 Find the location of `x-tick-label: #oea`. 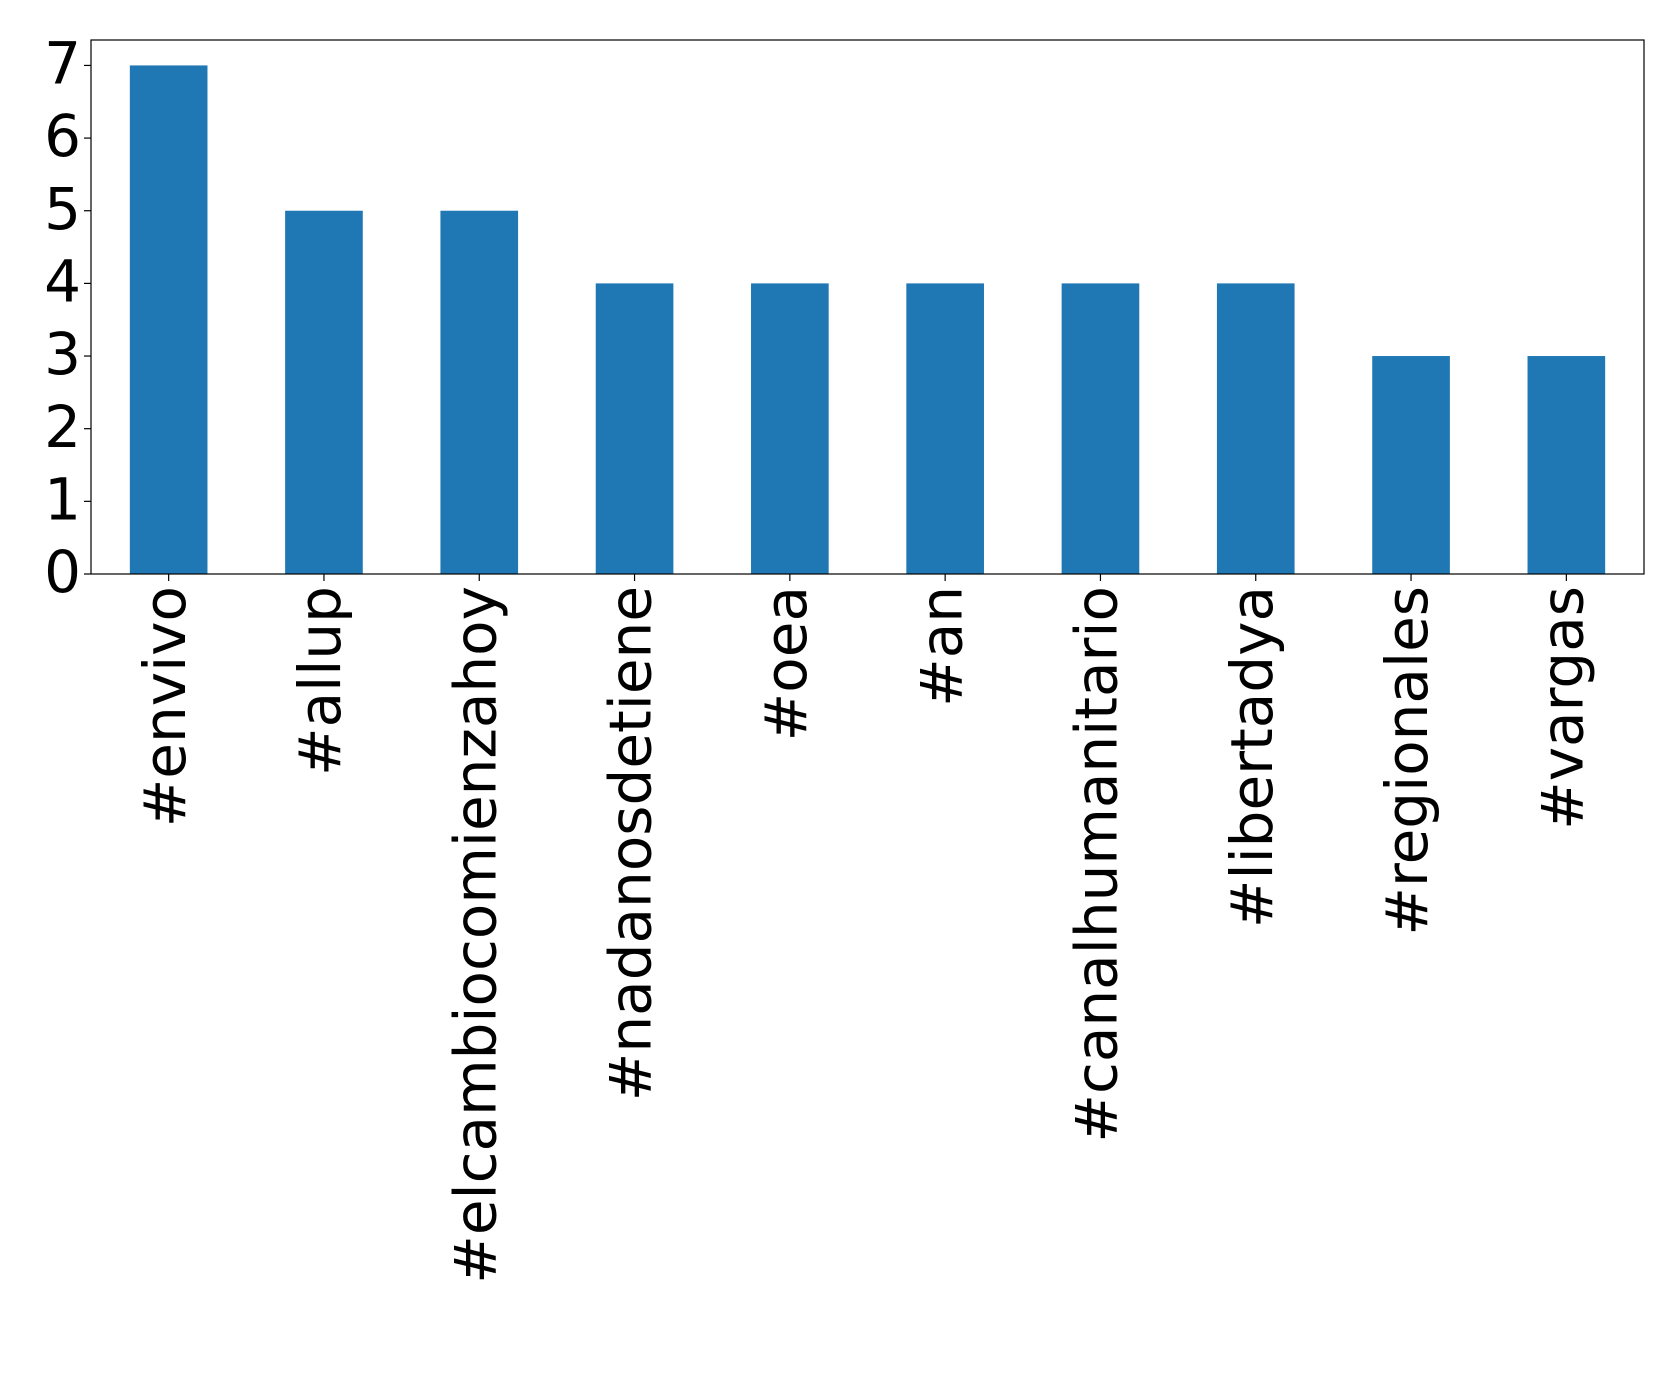

x-tick-label: #oea is located at coordinates (786, 663).